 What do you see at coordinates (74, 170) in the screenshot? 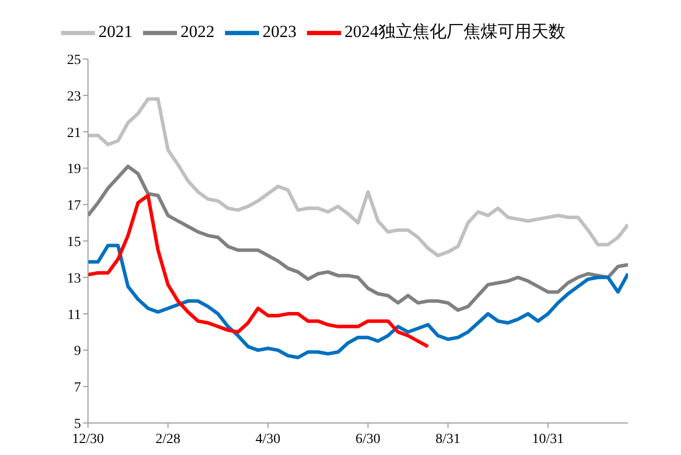
I see `y-tick-label: 19` at bounding box center [74, 170].